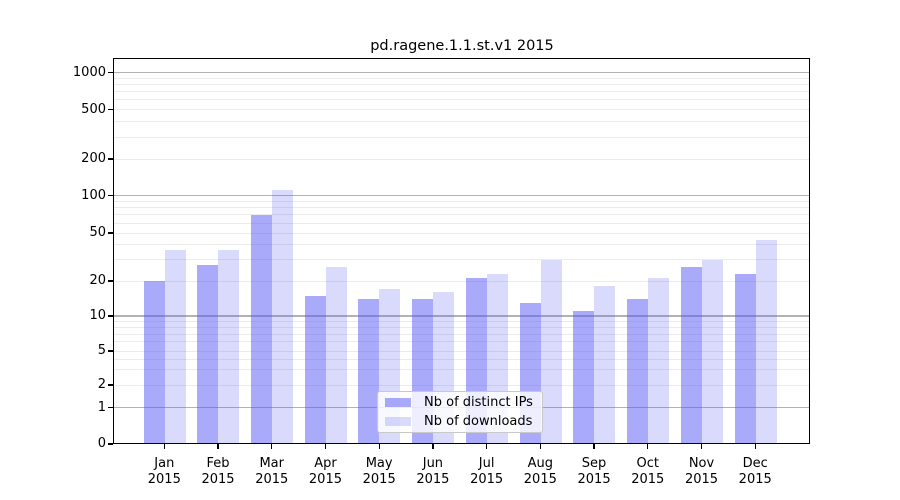 The image size is (900, 500). I want to click on legend-swatch-downloads, so click(398, 421).